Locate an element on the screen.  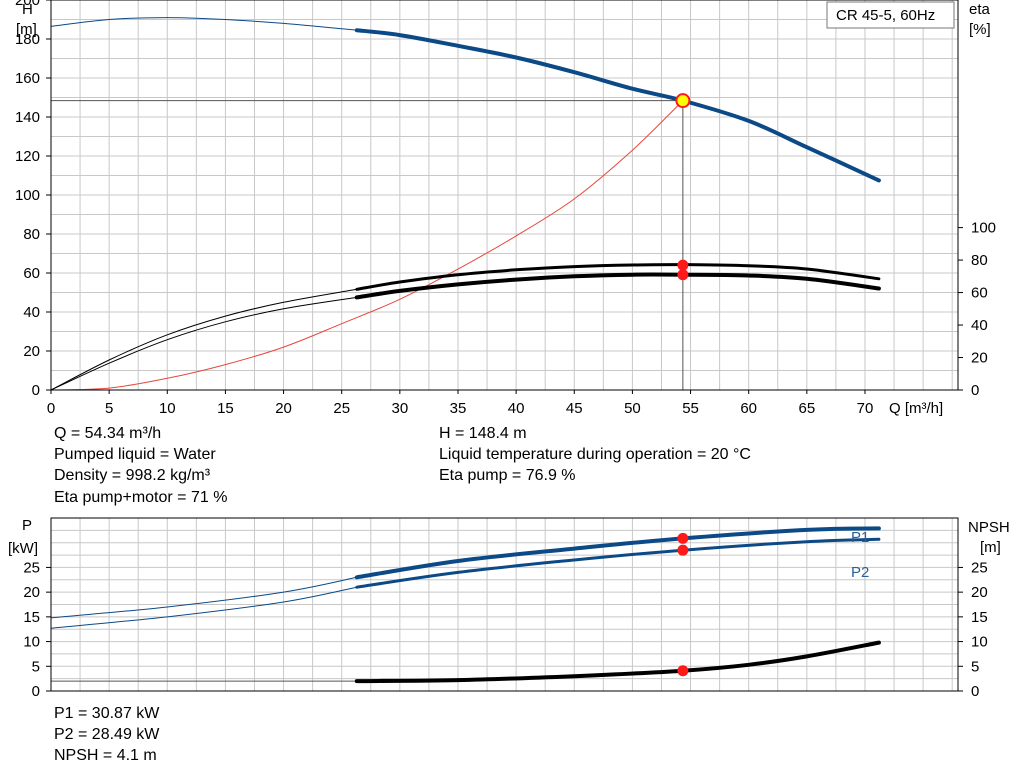
power-tick-label: 25 is located at coordinates (31, 567).